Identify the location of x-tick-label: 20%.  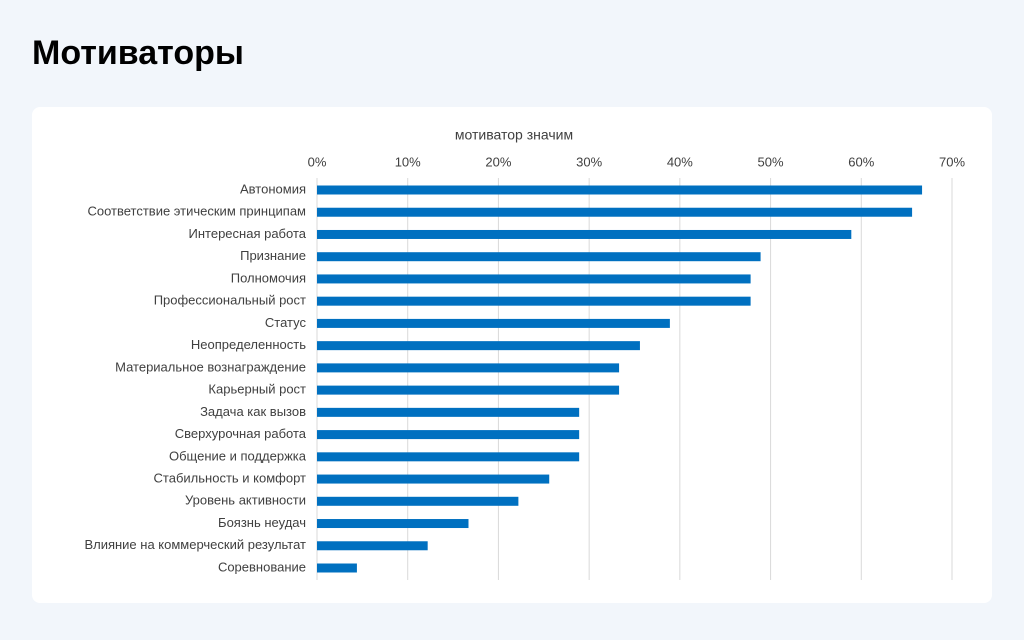
(498, 161).